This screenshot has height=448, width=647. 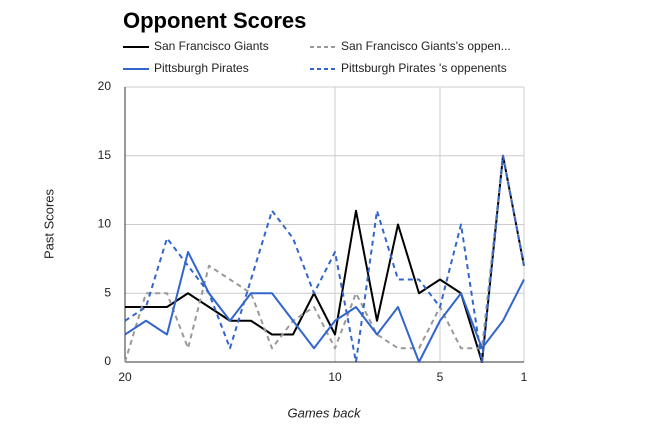 I want to click on y-tick-label: 0, so click(x=107, y=361).